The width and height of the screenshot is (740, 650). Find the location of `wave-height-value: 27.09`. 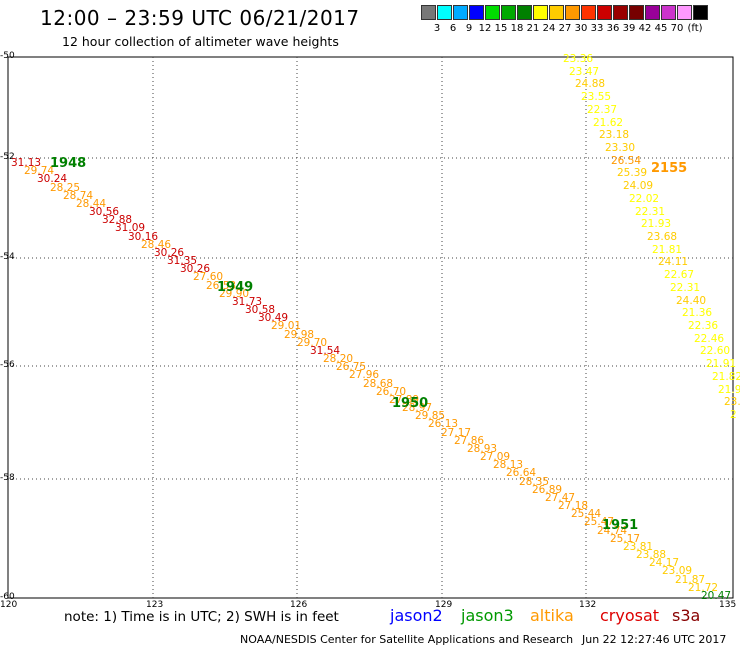

wave-height-value: 27.09 is located at coordinates (495, 457).